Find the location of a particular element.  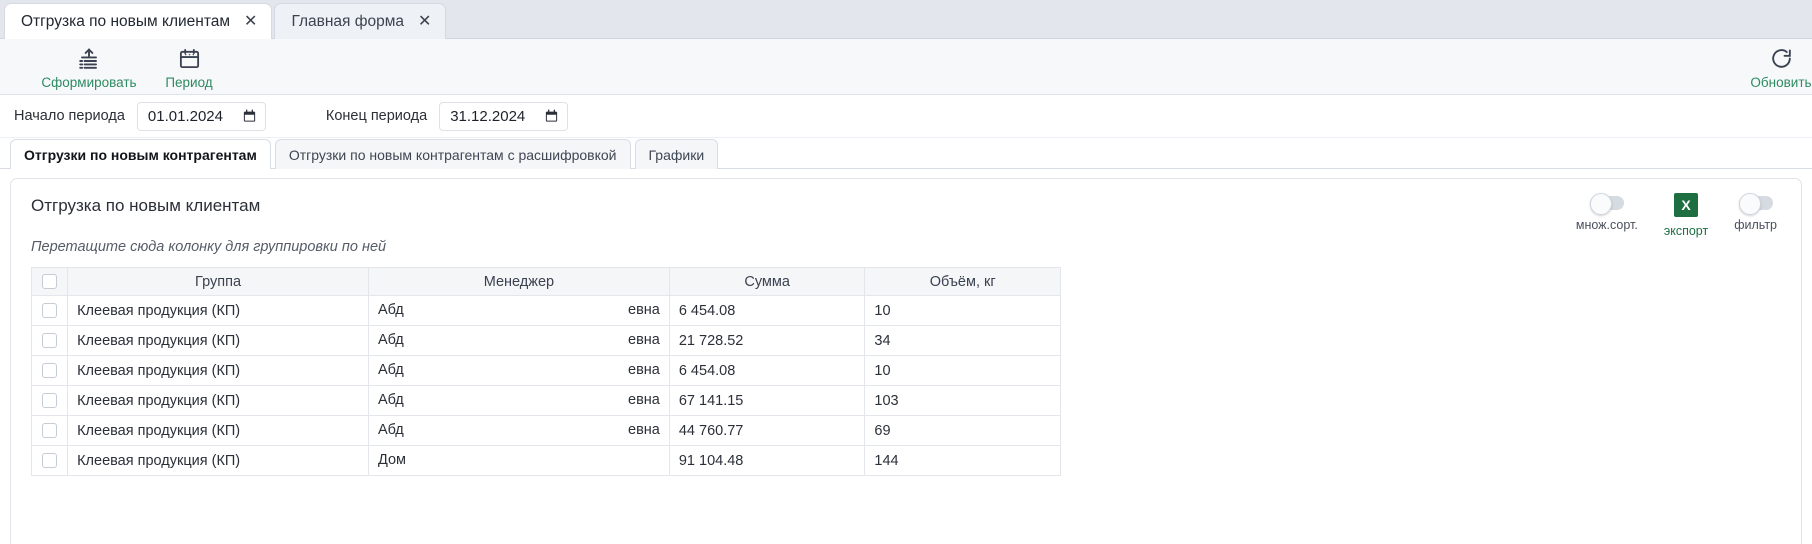

period-start-label: Начало периода is located at coordinates (69, 116).